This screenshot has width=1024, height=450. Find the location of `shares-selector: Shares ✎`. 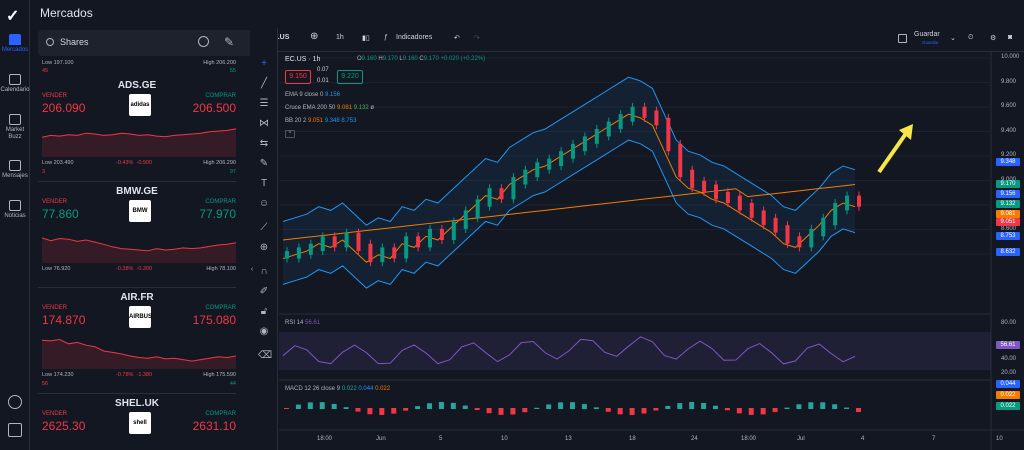

shares-selector: Shares ✎ is located at coordinates (154, 43).